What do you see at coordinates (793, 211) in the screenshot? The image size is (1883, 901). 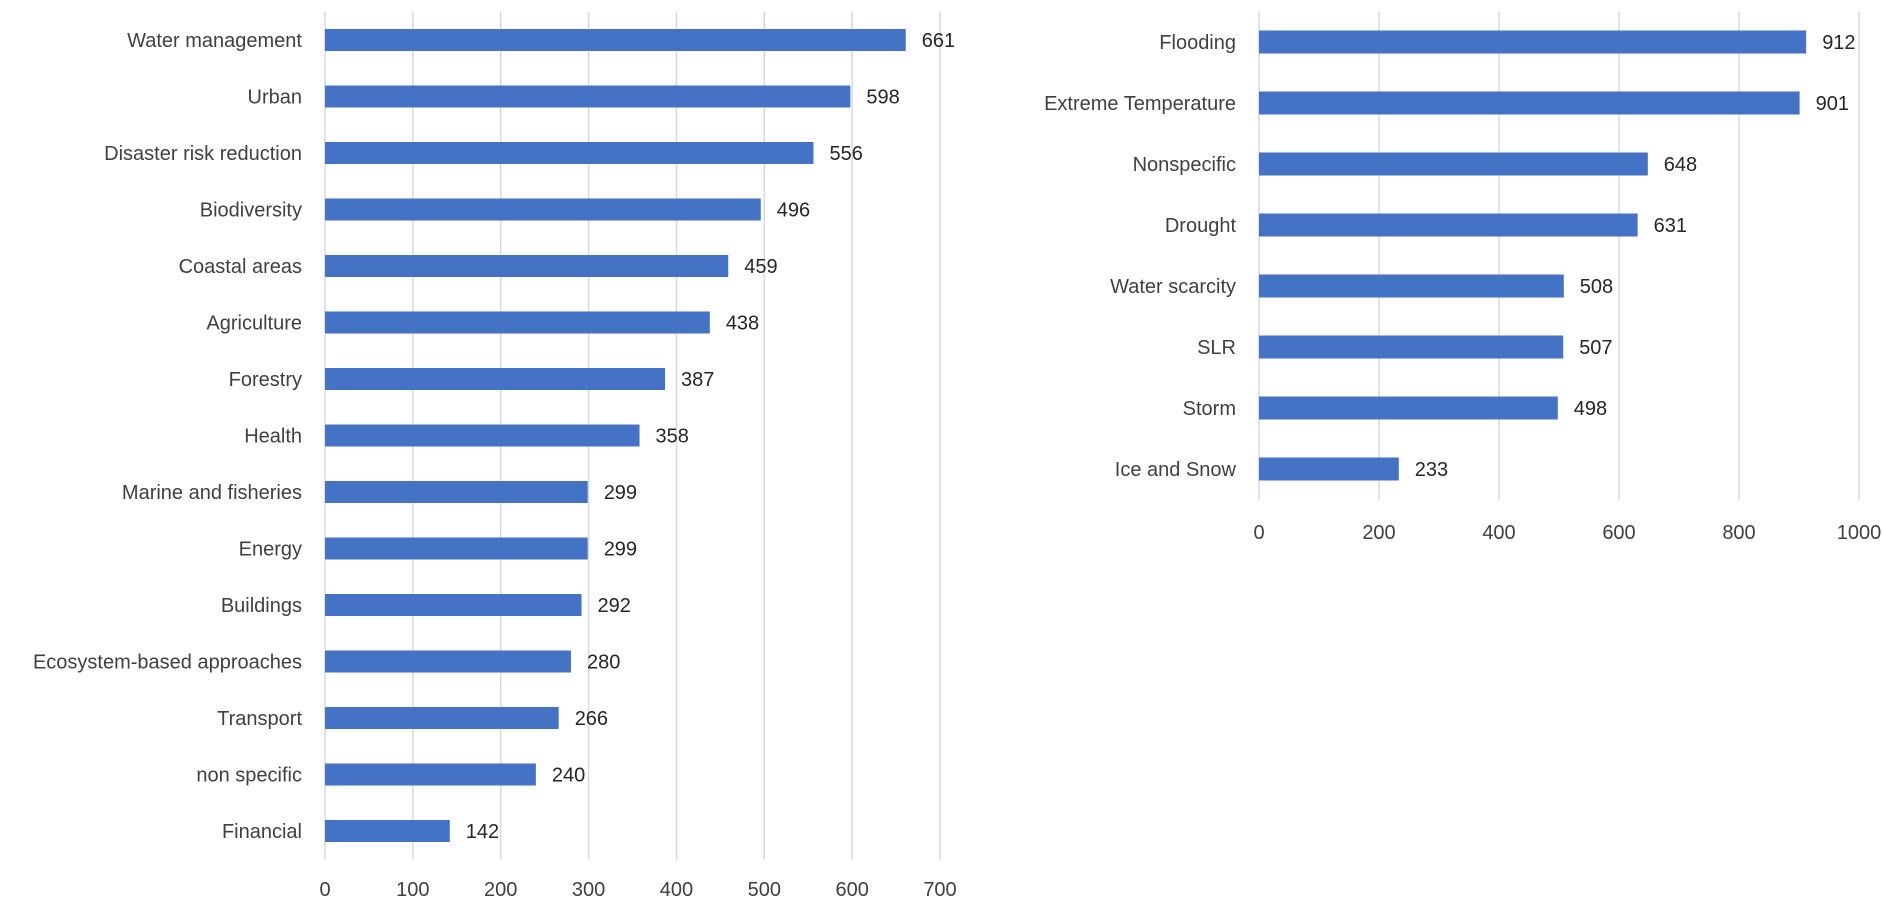 I see `data-label: 496` at bounding box center [793, 211].